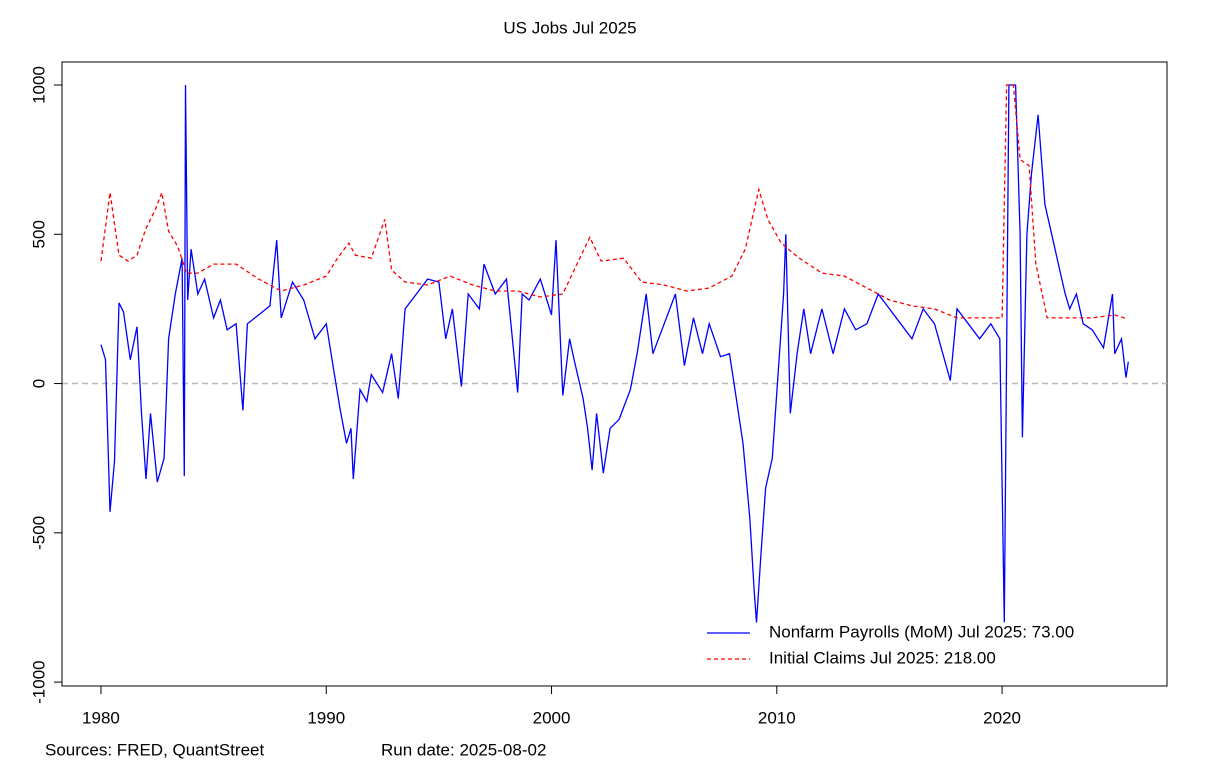  What do you see at coordinates (154, 749) in the screenshot?
I see `footer-sources: Sources: FRED, QuantStreet` at bounding box center [154, 749].